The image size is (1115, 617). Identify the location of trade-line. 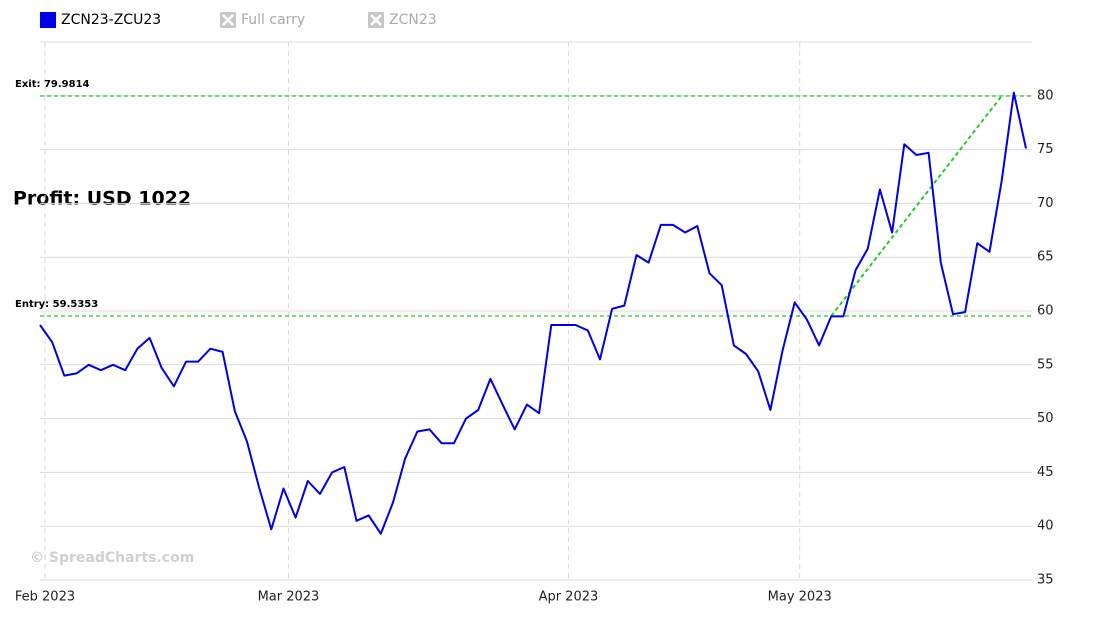
(916, 206).